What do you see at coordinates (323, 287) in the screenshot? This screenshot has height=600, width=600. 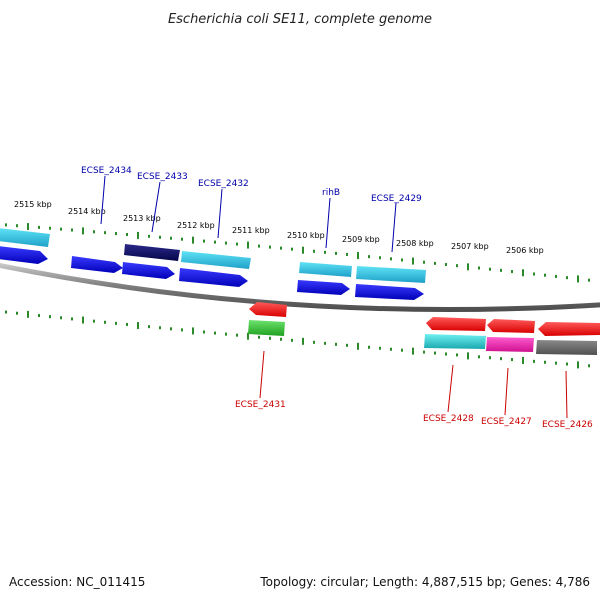 I see `gene-arrow-rihb-lower` at bounding box center [323, 287].